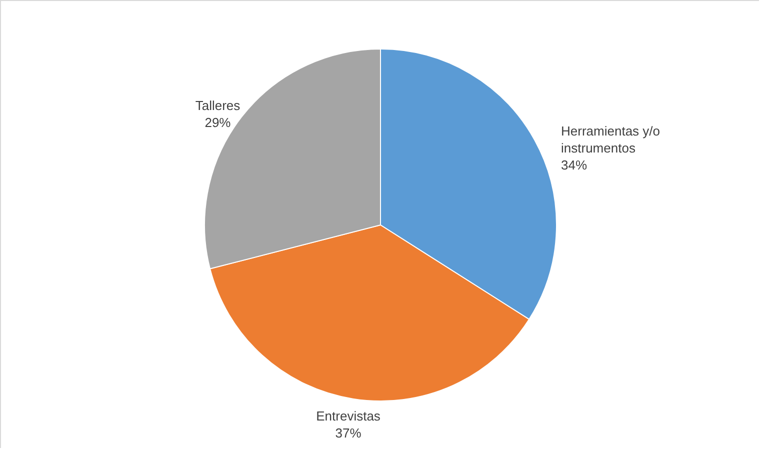  What do you see at coordinates (218, 122) in the screenshot?
I see `data-label: 29%` at bounding box center [218, 122].